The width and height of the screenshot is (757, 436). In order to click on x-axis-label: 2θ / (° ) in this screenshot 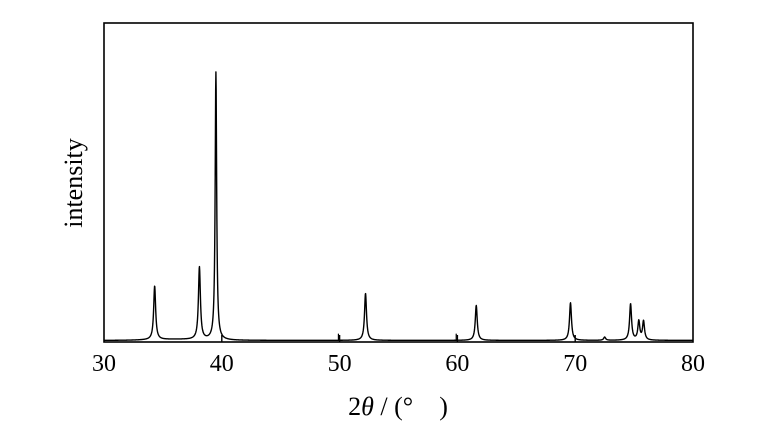, I will do `click(398, 406)`.